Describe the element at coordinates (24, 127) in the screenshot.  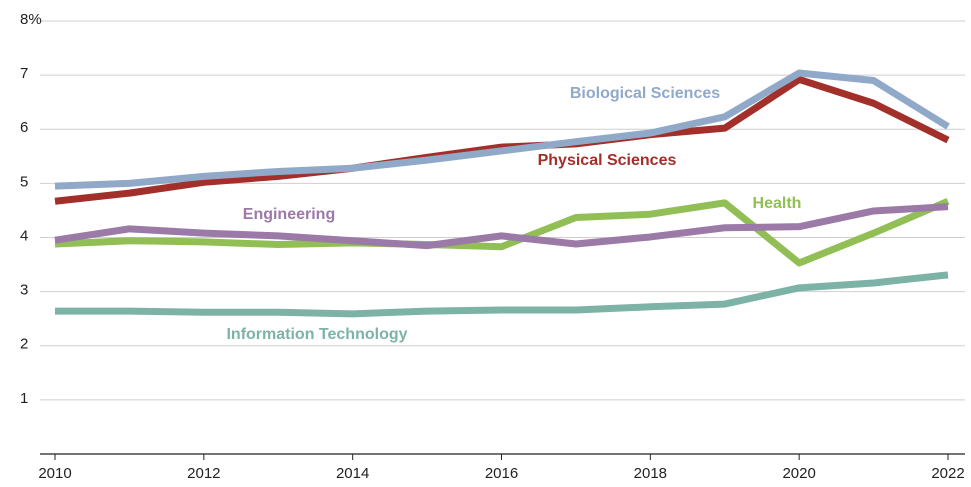
I see `y-tick-label: 6` at that location.